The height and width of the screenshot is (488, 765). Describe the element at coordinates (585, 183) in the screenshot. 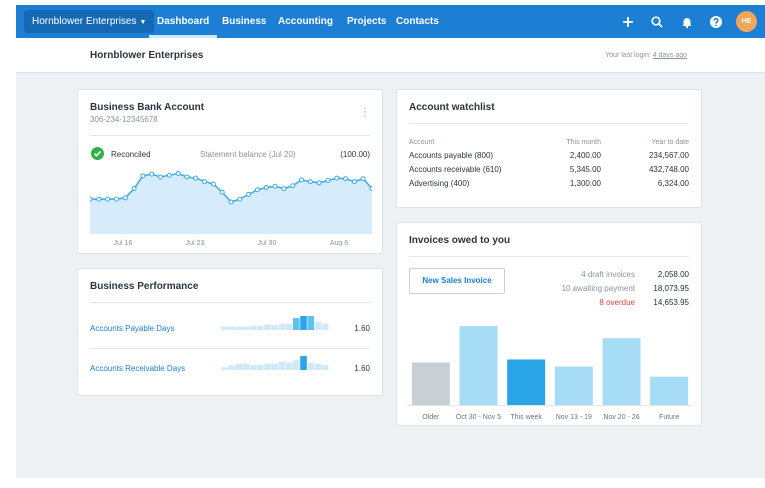

I see `row-month: 1,300.00` at that location.